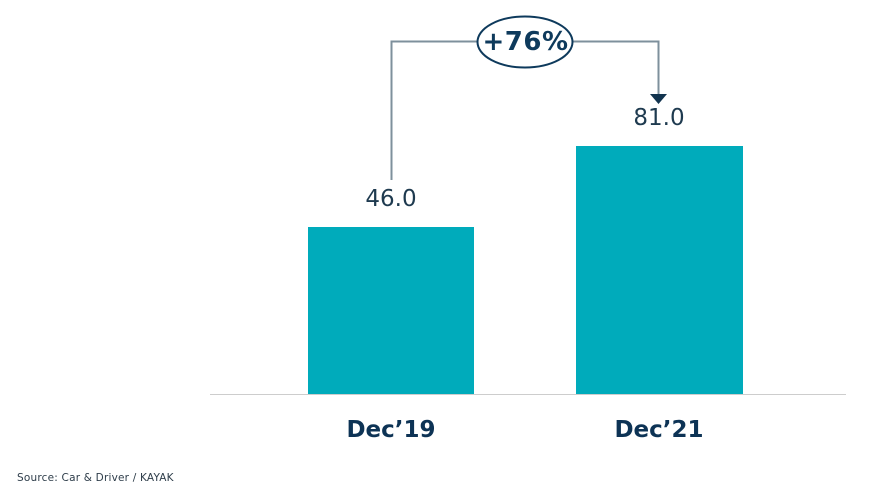  I want to click on category-label-dec21: Dec’21, so click(659, 430).